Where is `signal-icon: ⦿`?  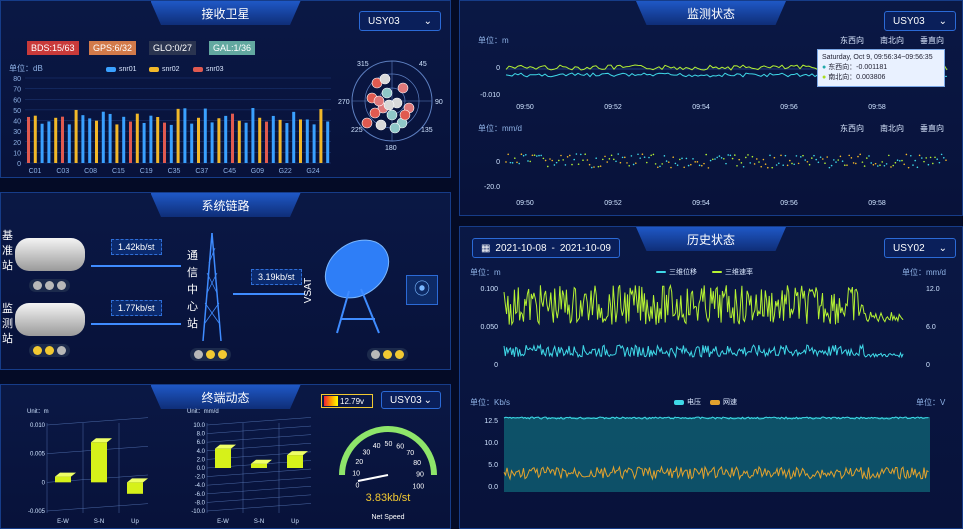 signal-icon: ⦿ is located at coordinates (422, 290).